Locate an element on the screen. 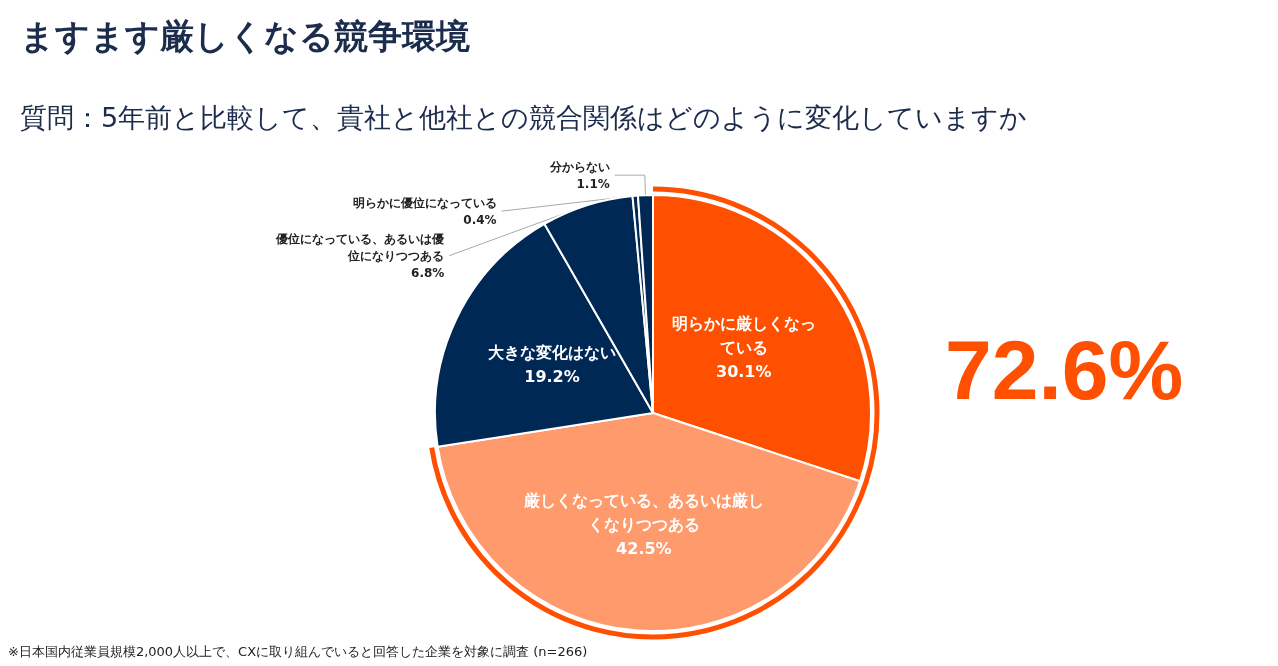 Image resolution: width=1278 pixels, height=666 pixels. data-label: 6.8% is located at coordinates (428, 272).